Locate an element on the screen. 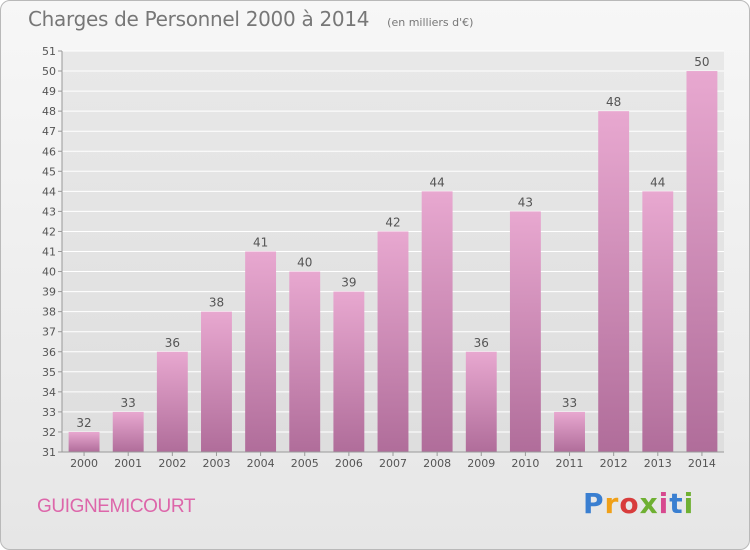  x-tick-label: 2013 is located at coordinates (658, 463).